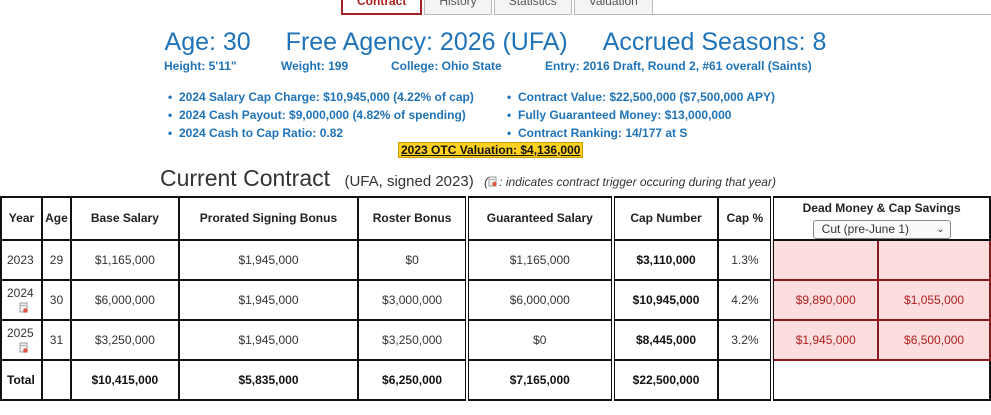 Image resolution: width=991 pixels, height=415 pixels. What do you see at coordinates (746, 340) in the screenshot?
I see `cell-cap-percent: 3.2%` at bounding box center [746, 340].